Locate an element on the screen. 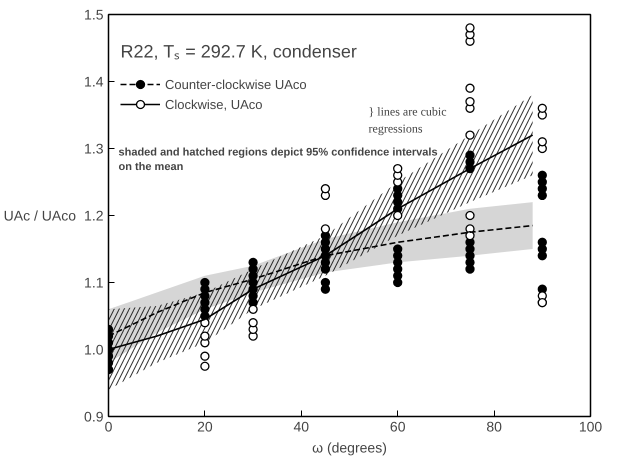 Image resolution: width=644 pixels, height=471 pixels. x-tick-label: 40 is located at coordinates (302, 426).